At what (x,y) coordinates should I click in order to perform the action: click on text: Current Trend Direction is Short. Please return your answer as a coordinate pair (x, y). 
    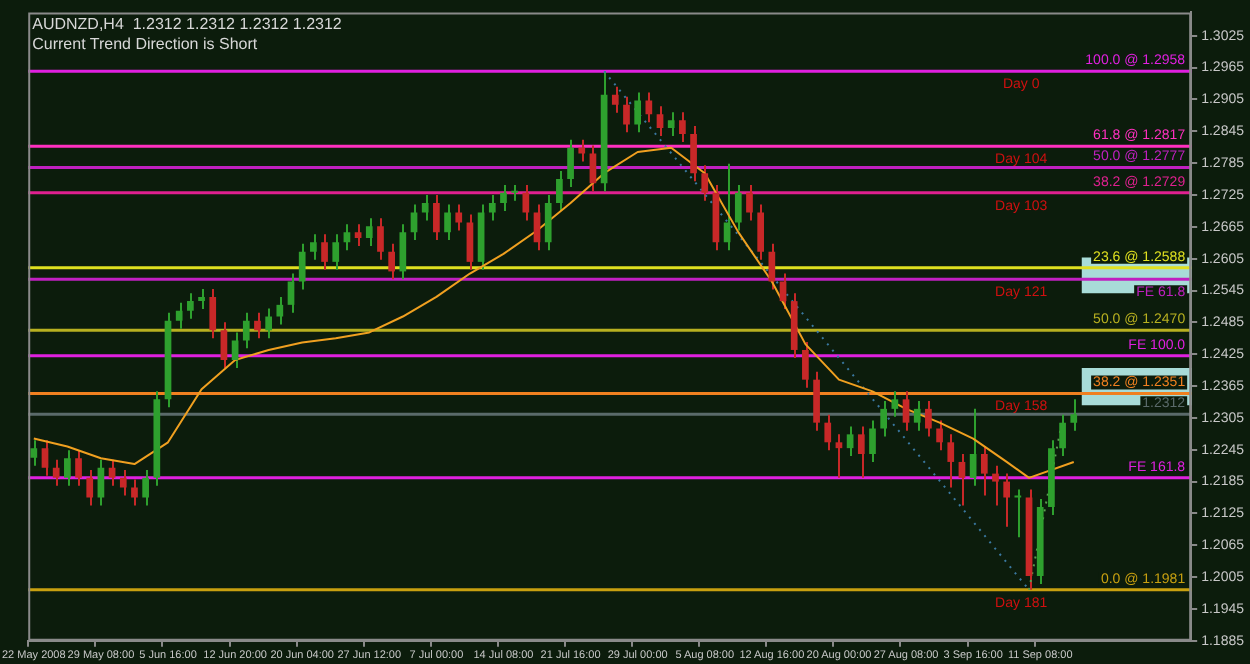
    Looking at the image, I should click on (145, 43).